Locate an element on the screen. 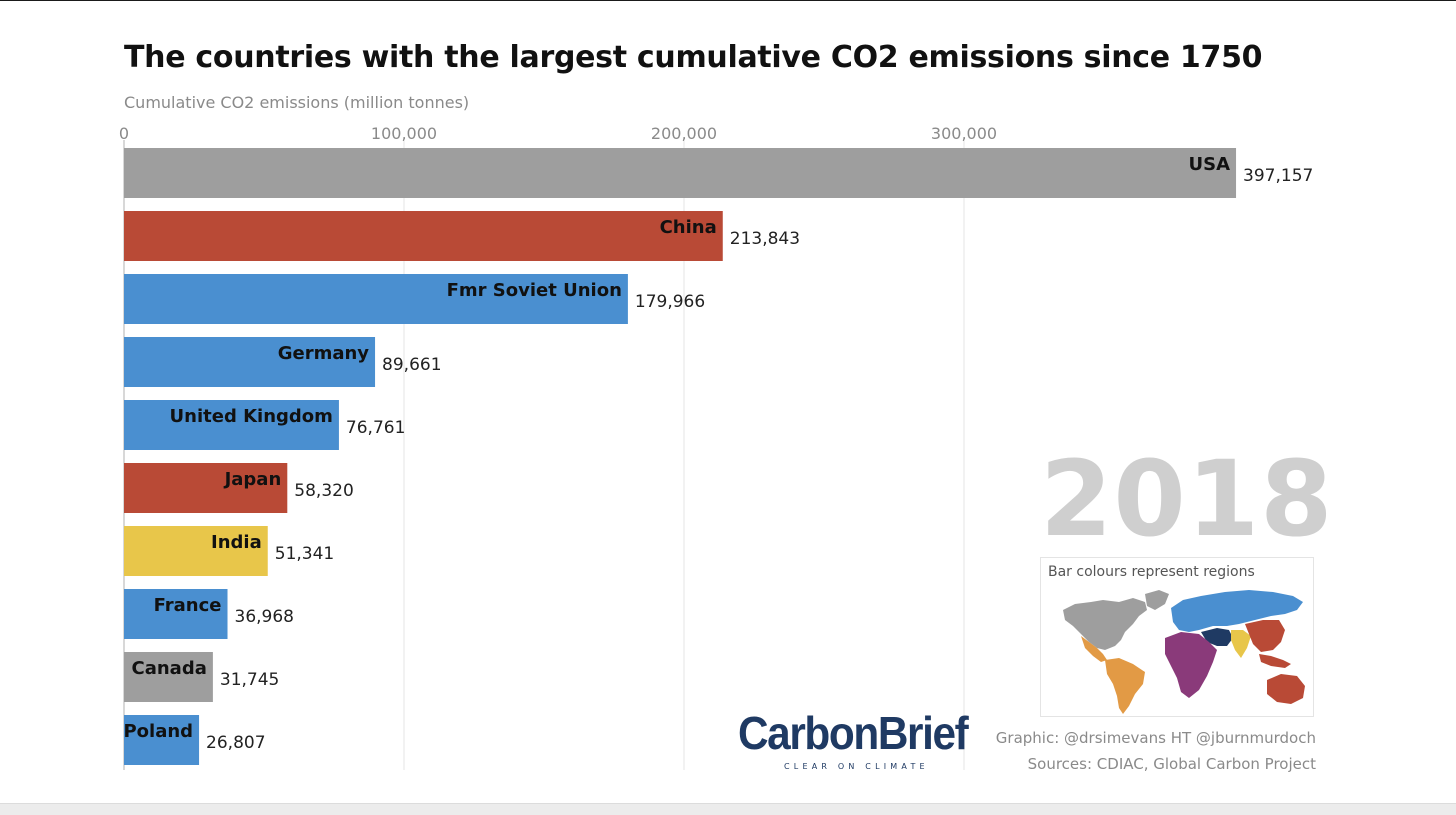 This screenshot has width=1456, height=815. world-map-icon is located at coordinates (1184, 652).